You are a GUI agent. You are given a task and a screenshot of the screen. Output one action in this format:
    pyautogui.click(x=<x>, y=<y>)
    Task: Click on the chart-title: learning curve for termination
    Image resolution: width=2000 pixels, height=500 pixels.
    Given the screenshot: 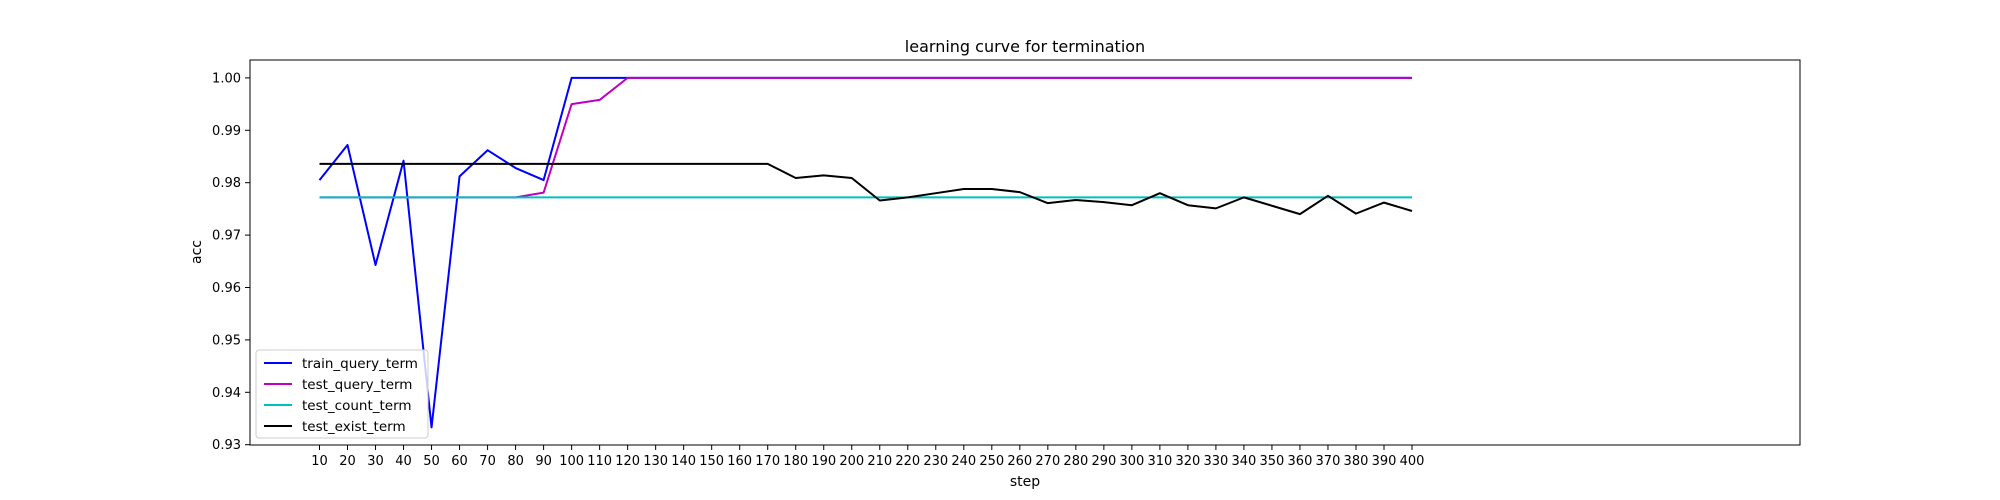 What is the action you would take?
    pyautogui.click(x=1025, y=46)
    